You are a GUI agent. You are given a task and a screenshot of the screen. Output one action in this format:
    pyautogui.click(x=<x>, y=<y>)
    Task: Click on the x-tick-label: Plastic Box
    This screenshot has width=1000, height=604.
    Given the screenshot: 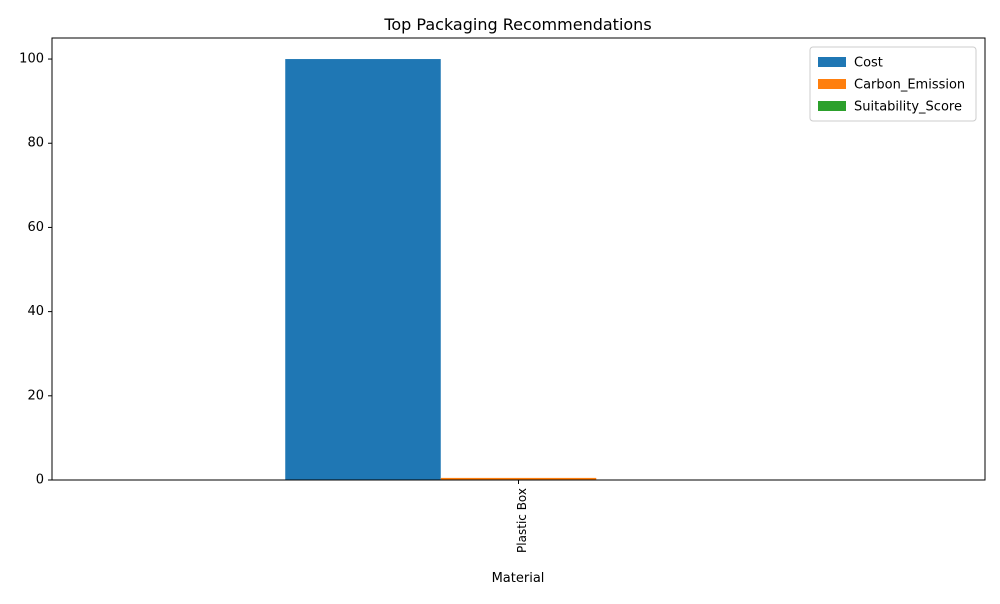 What is the action you would take?
    pyautogui.click(x=522, y=520)
    